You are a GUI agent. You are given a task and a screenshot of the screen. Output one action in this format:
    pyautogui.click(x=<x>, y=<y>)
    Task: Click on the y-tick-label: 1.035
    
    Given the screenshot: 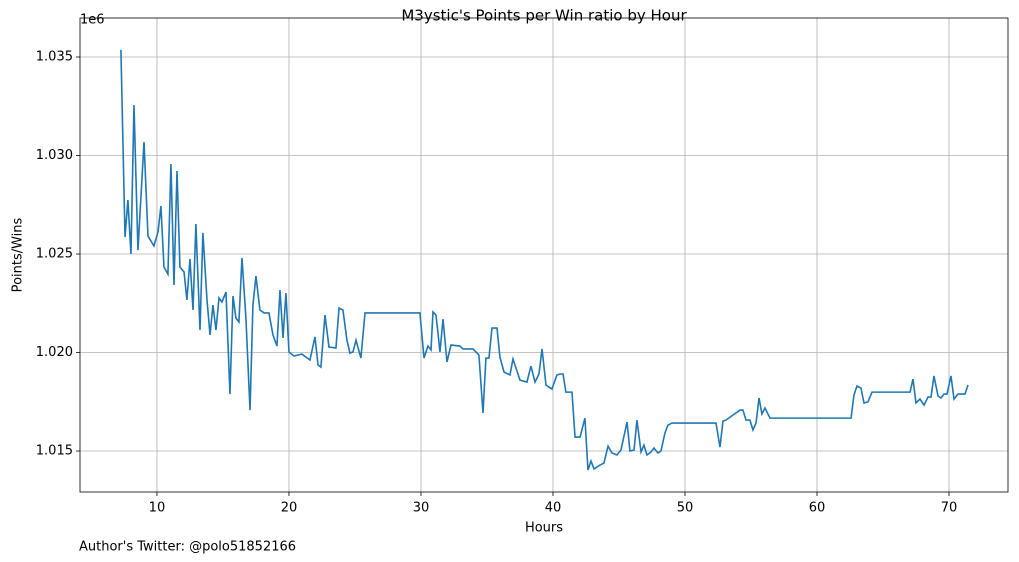 What is the action you would take?
    pyautogui.click(x=54, y=57)
    